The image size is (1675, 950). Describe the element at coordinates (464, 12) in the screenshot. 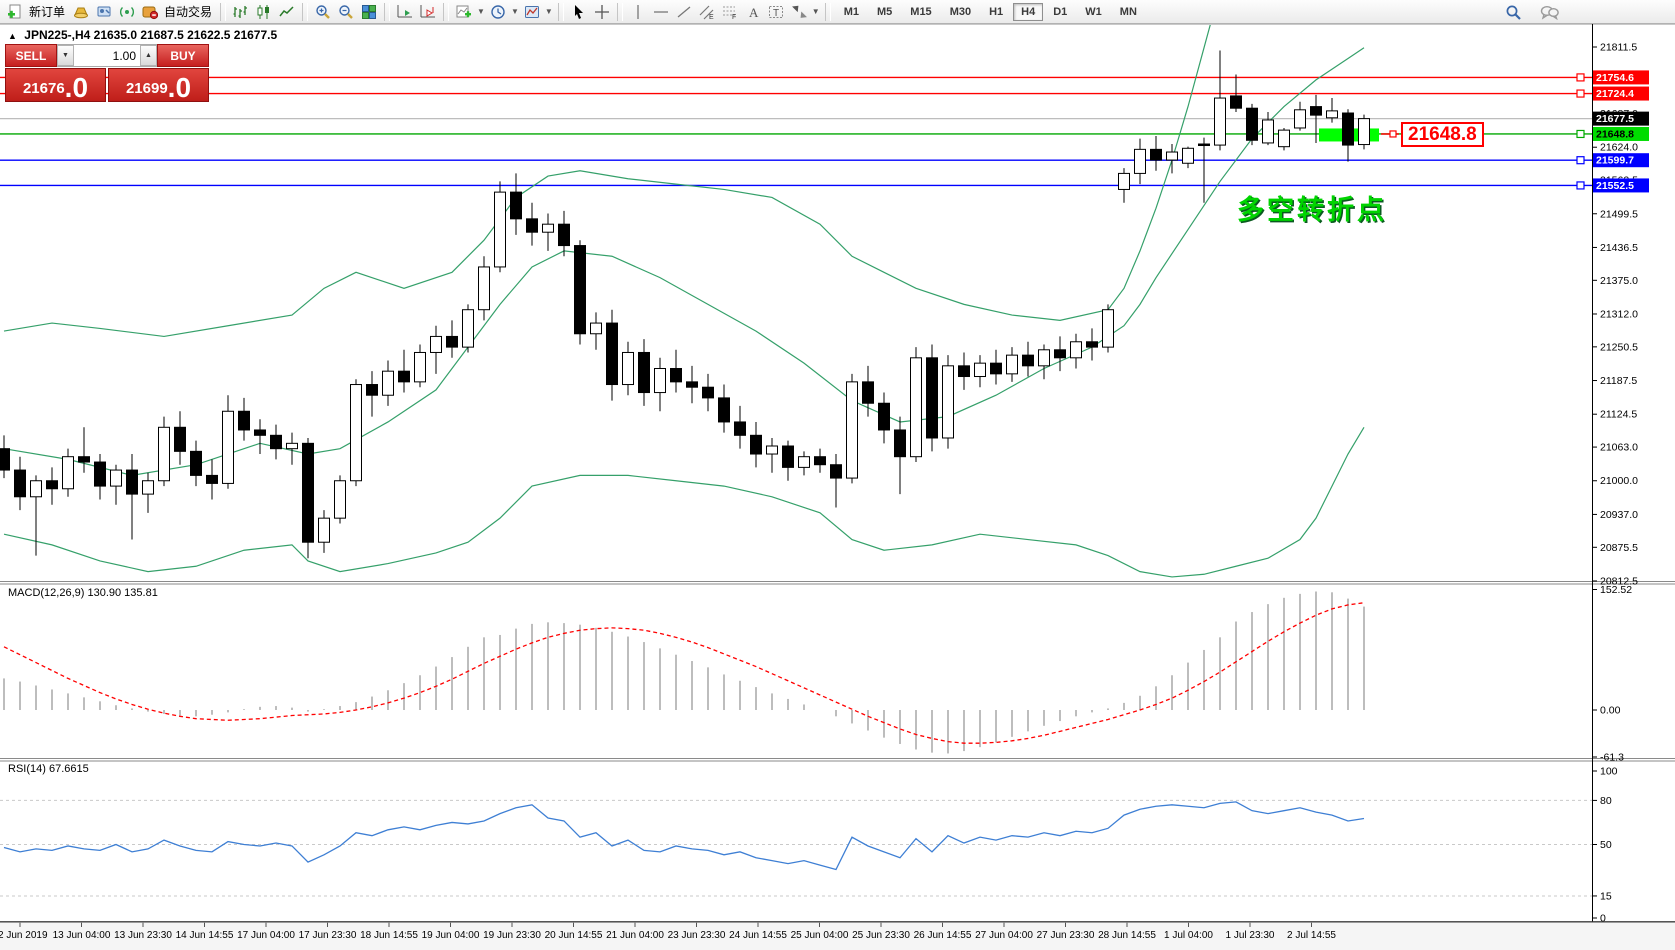

I see `indicators-icon` at that location.